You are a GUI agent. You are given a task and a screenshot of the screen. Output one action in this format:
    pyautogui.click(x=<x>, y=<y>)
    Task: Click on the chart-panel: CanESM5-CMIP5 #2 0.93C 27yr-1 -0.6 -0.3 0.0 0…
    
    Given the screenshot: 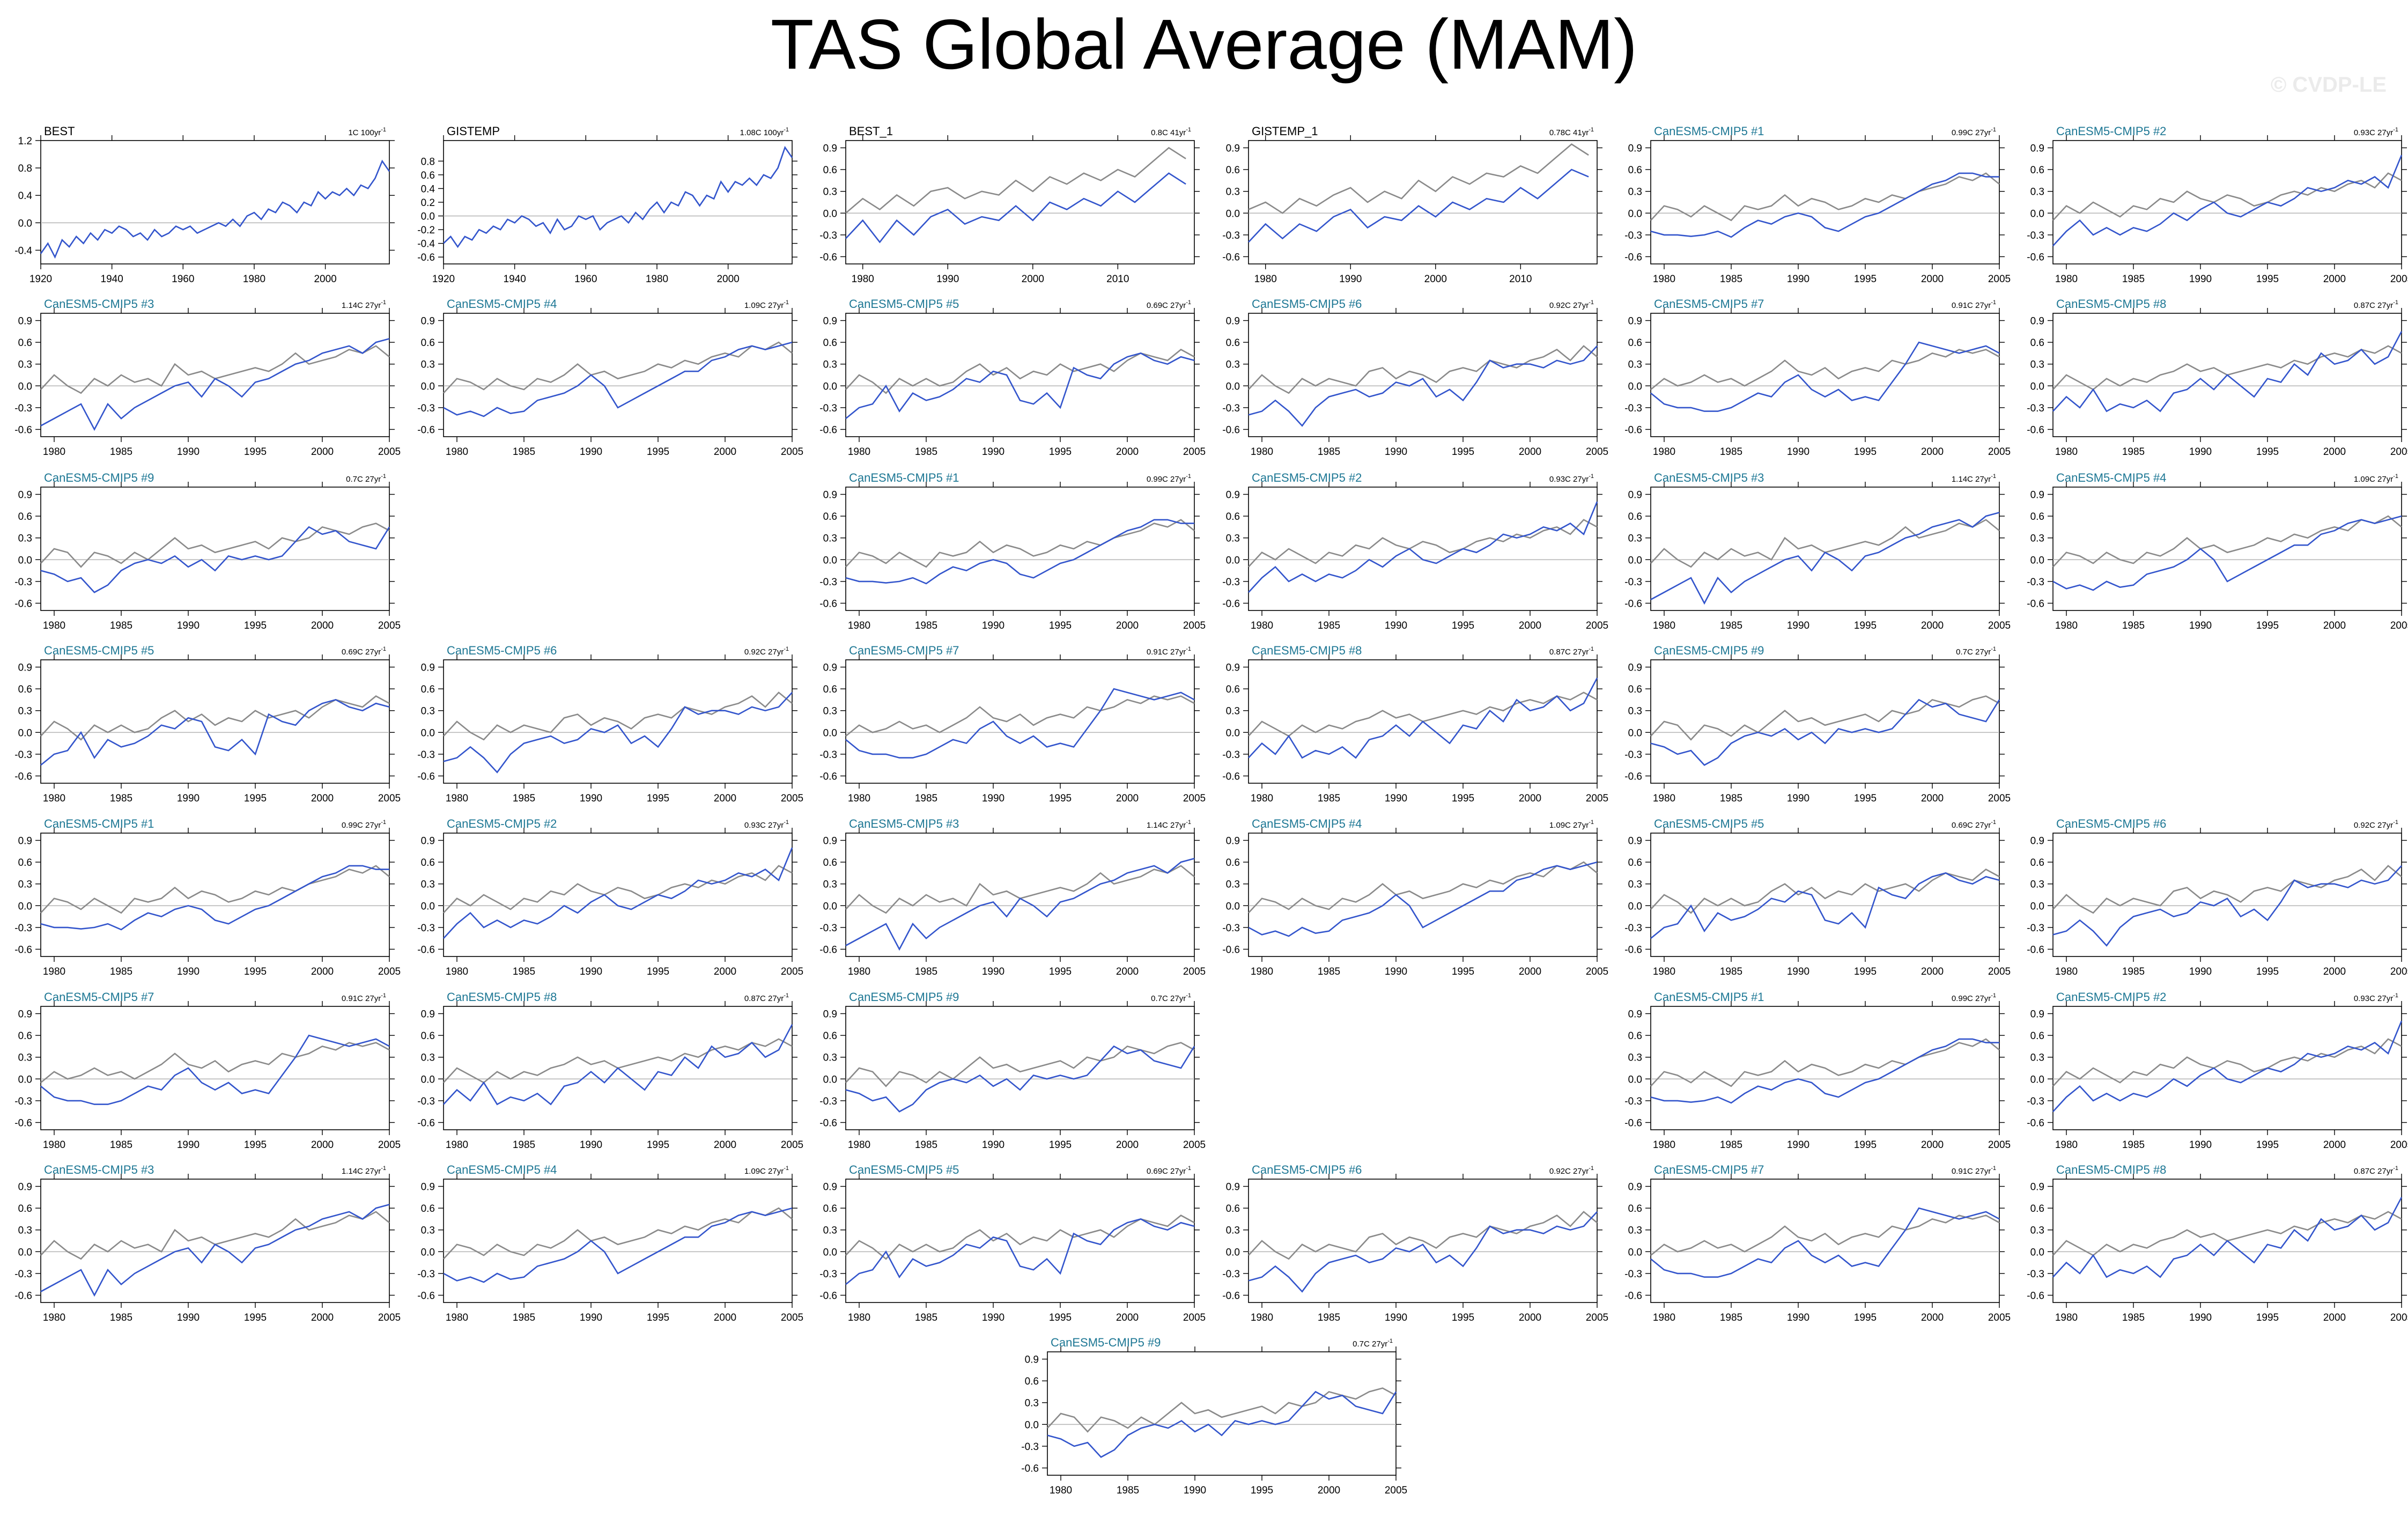 What is the action you would take?
    pyautogui.click(x=2217, y=1072)
    